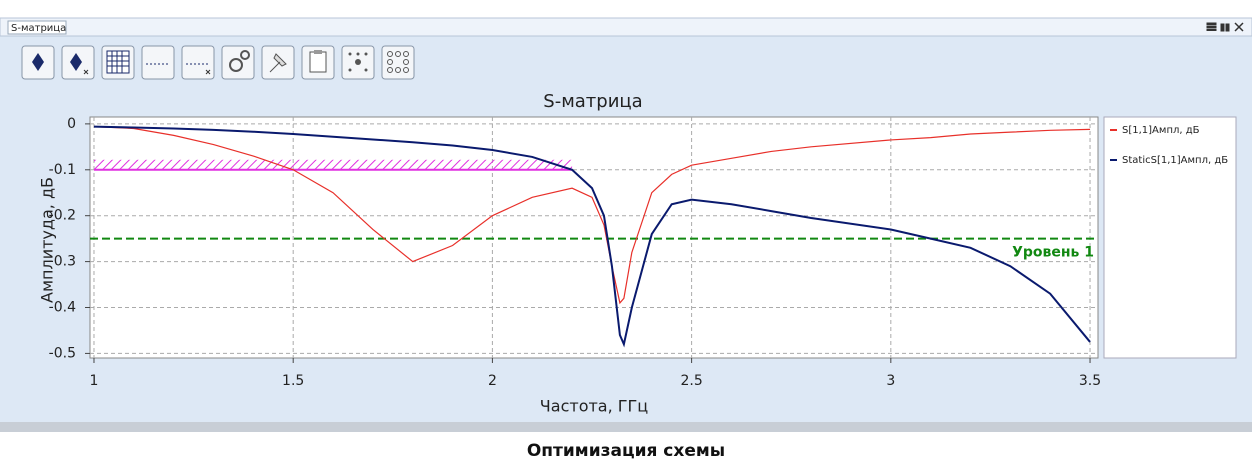 This screenshot has height=472, width=1252. What do you see at coordinates (62, 353) in the screenshot?
I see `y-tick-label: -0.5` at bounding box center [62, 353].